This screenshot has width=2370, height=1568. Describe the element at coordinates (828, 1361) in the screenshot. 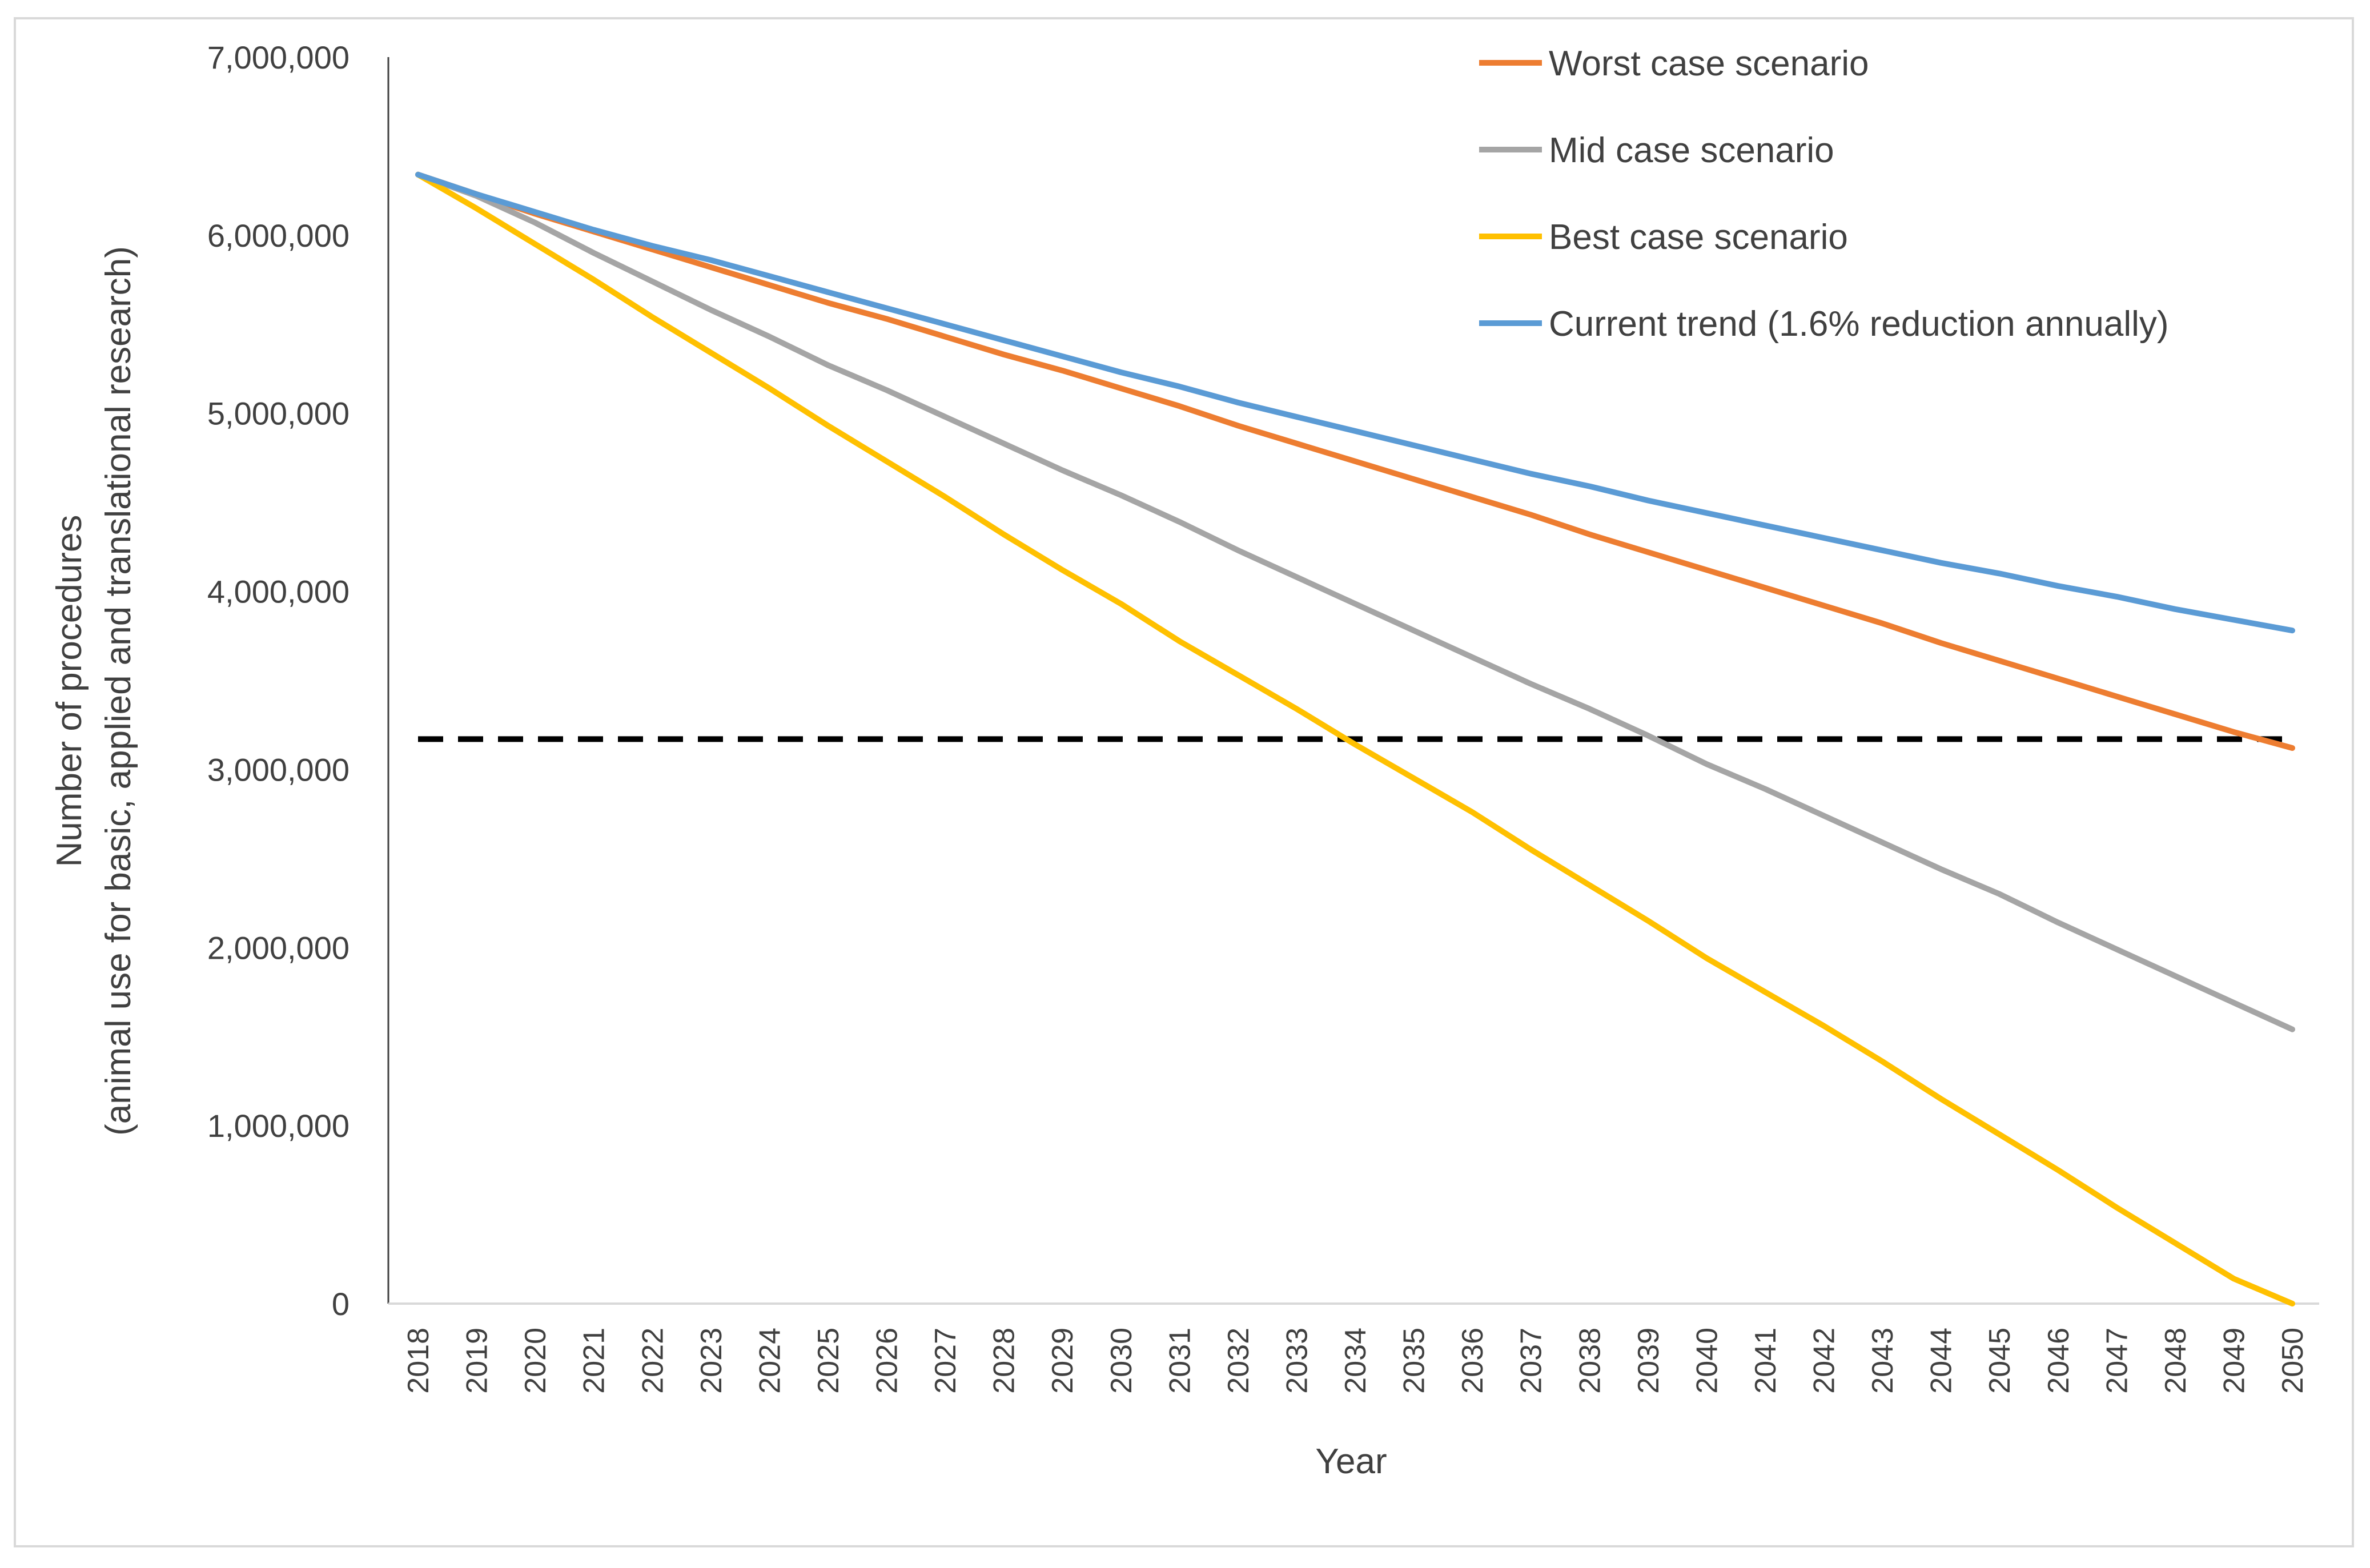

I see `x-tick-label: 2025` at that location.